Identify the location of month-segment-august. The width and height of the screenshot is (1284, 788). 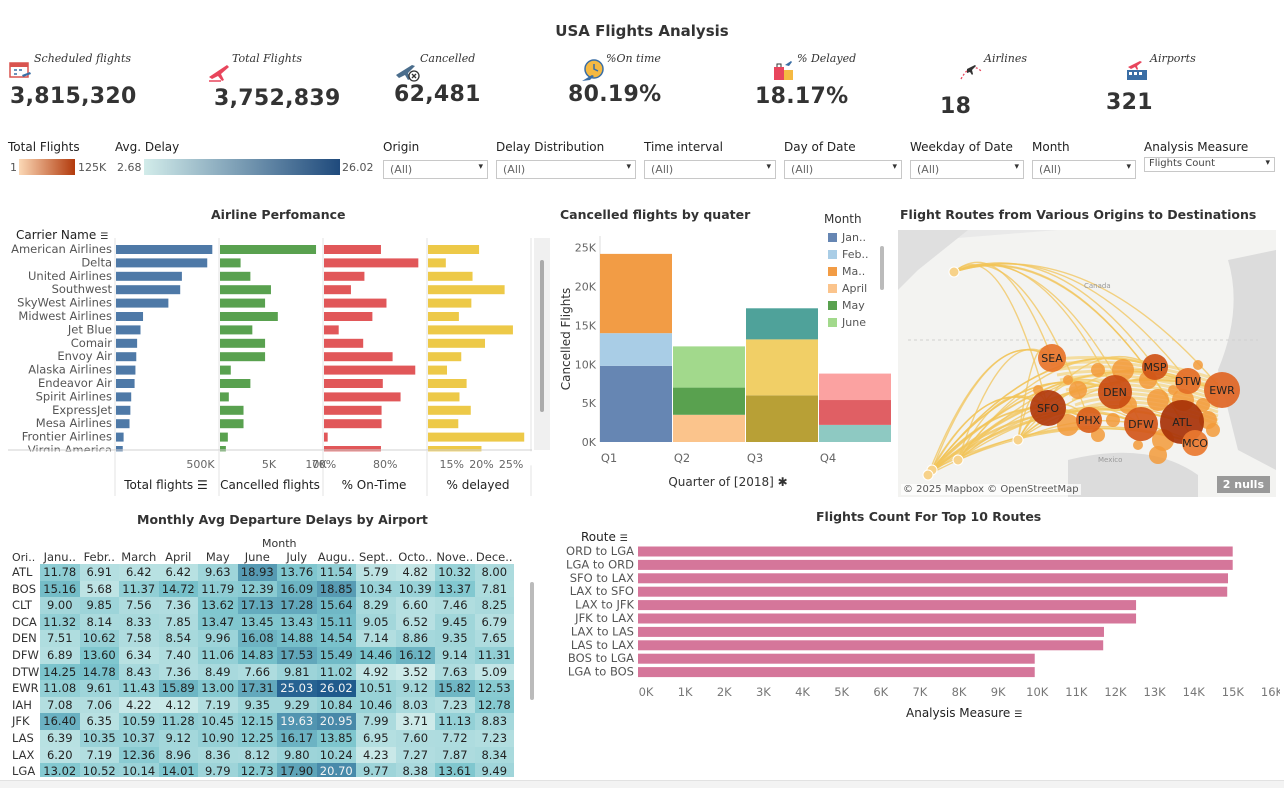
(782, 367).